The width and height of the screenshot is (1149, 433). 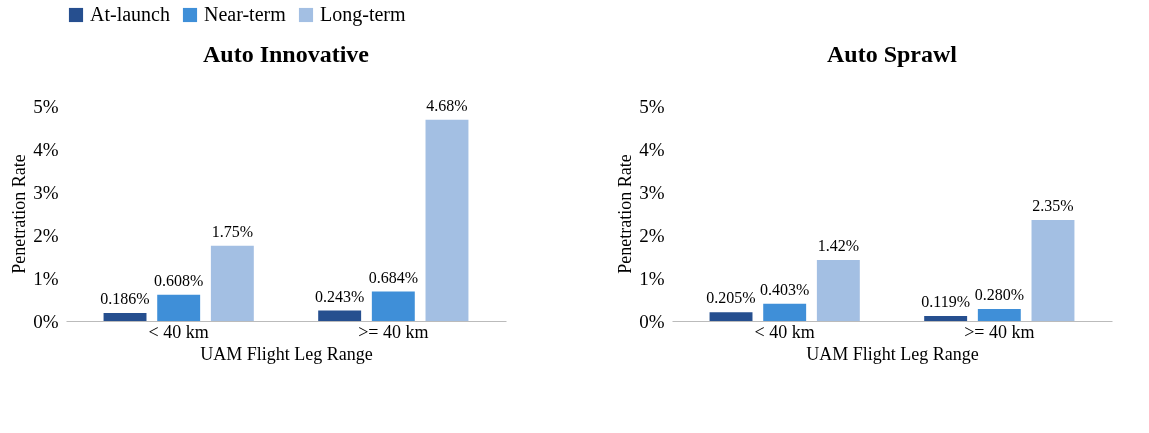 What do you see at coordinates (999, 294) in the screenshot?
I see `data-label: 0.280%` at bounding box center [999, 294].